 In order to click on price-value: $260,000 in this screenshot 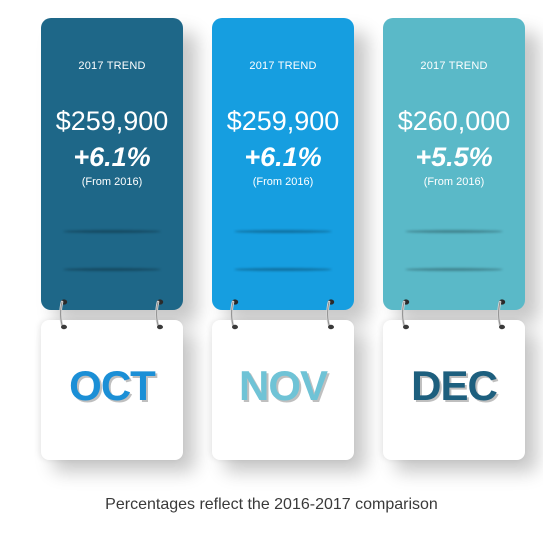, I will do `click(454, 121)`.